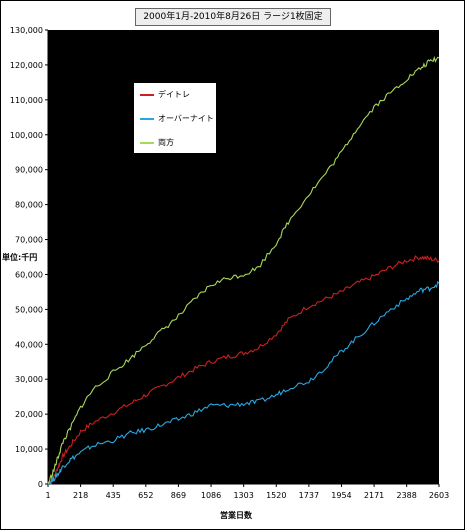 The image size is (465, 530). I want to click on x-tick-label: 2388, so click(407, 495).